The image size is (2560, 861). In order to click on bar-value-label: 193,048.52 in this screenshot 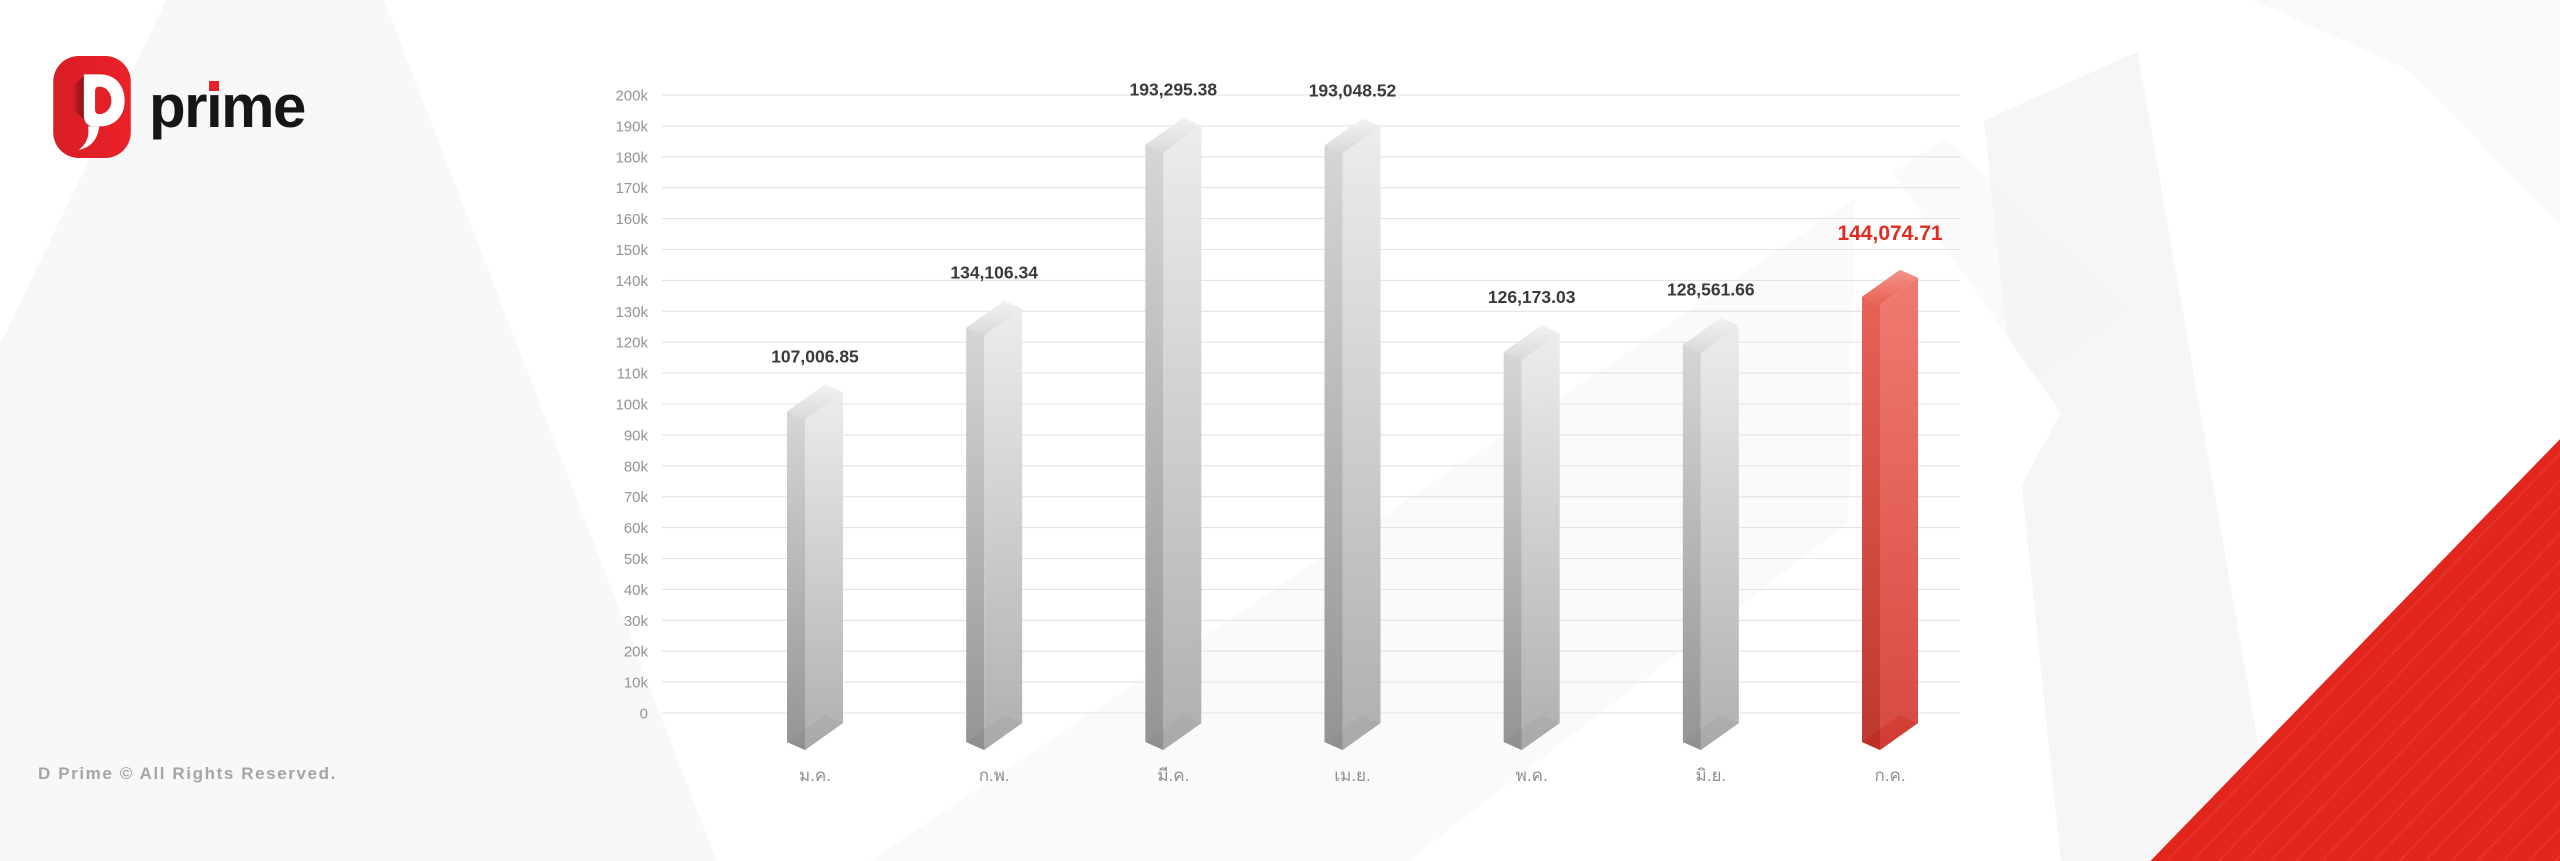, I will do `click(1353, 90)`.